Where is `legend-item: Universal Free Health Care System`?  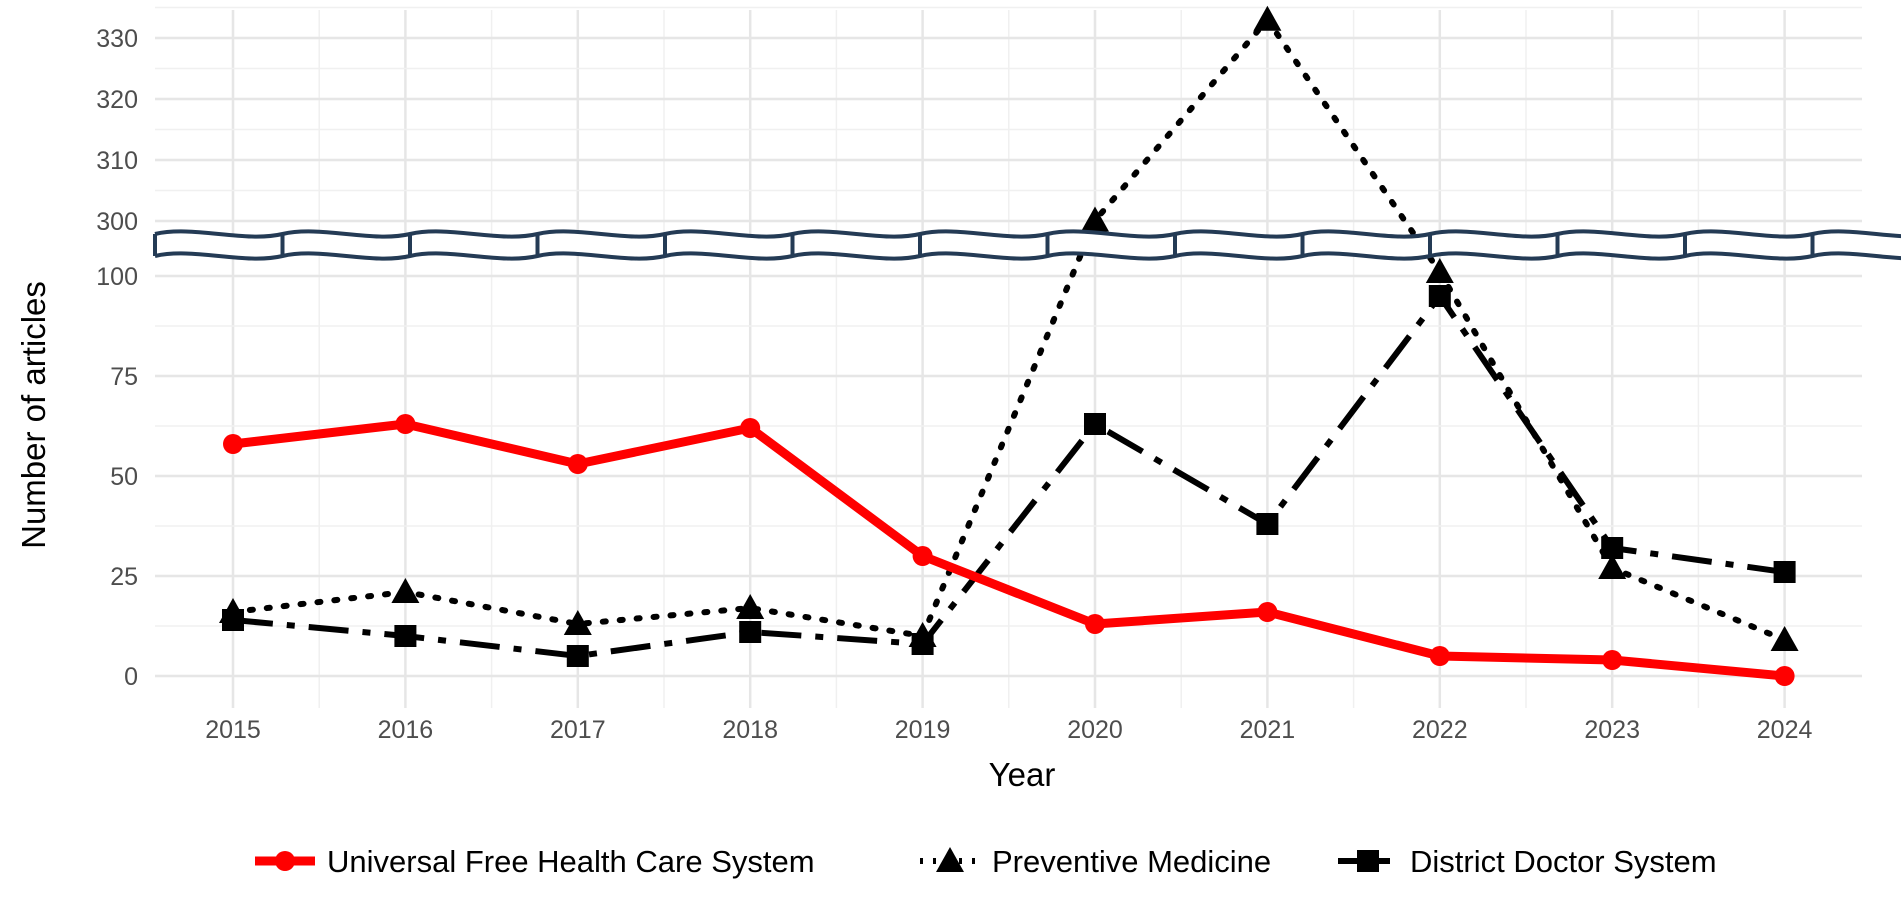 legend-item: Universal Free Health Care System is located at coordinates (535, 861).